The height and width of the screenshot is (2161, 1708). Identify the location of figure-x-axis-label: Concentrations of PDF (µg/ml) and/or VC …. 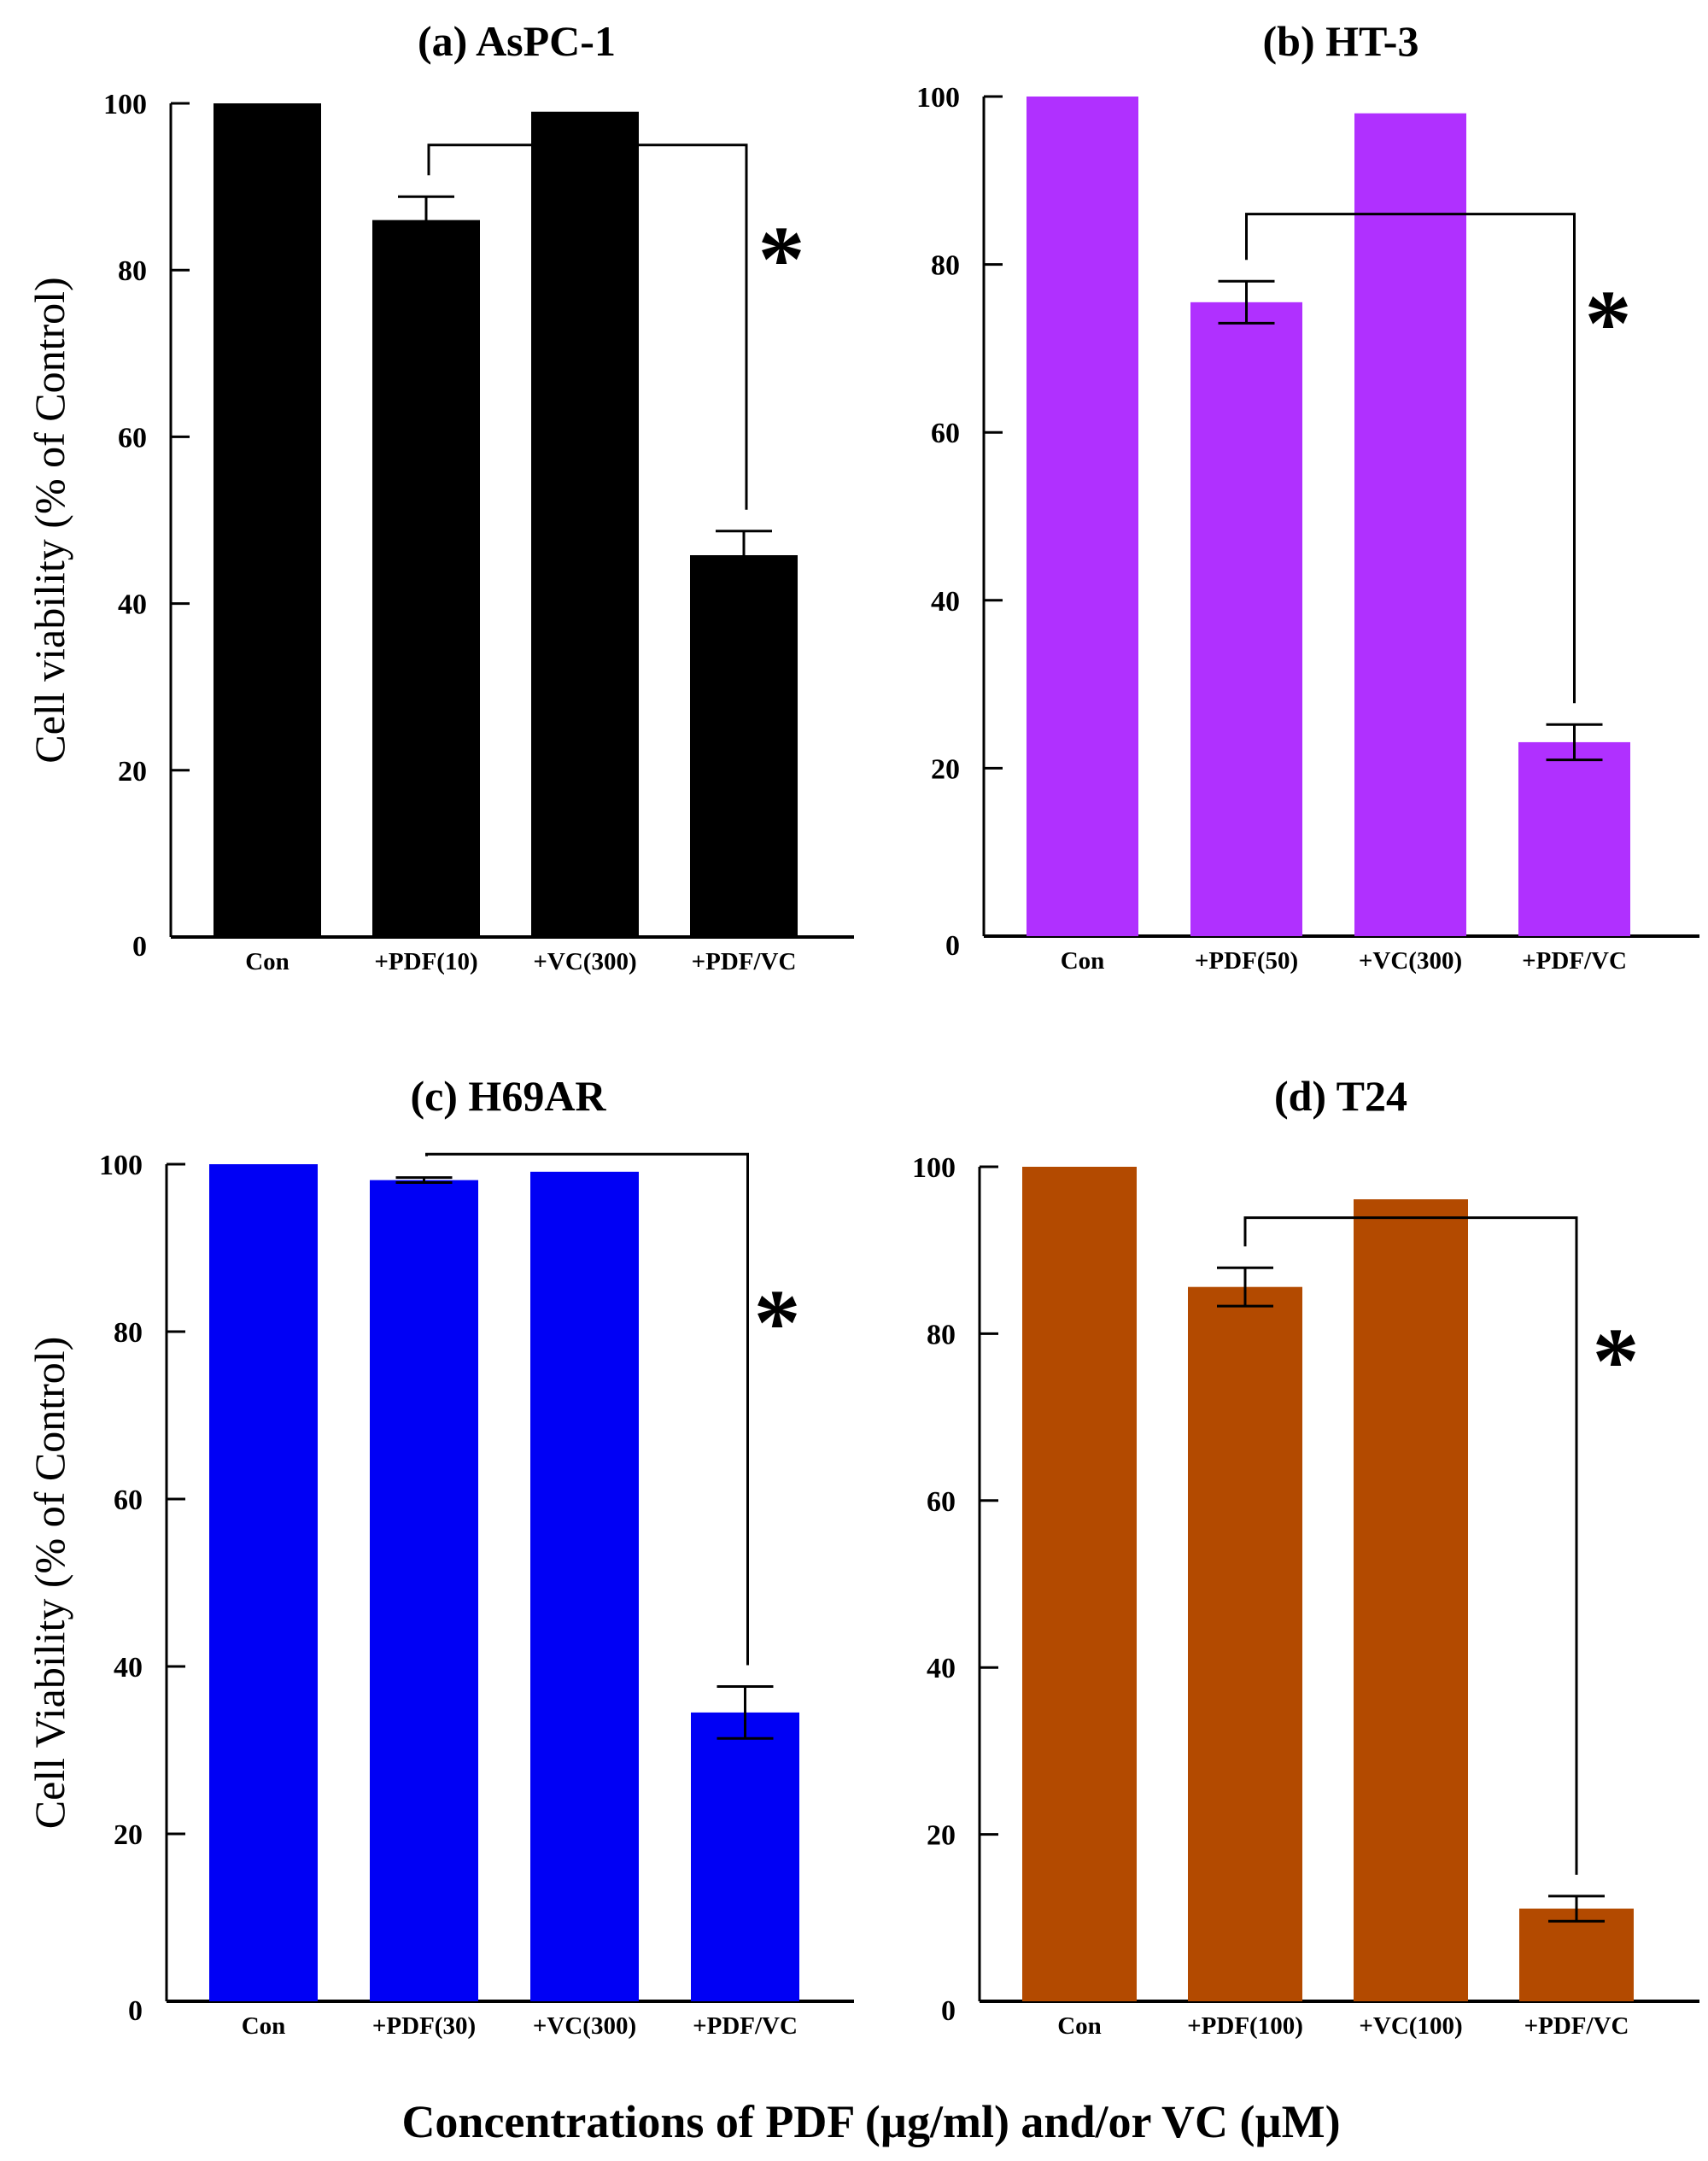
(870, 2121).